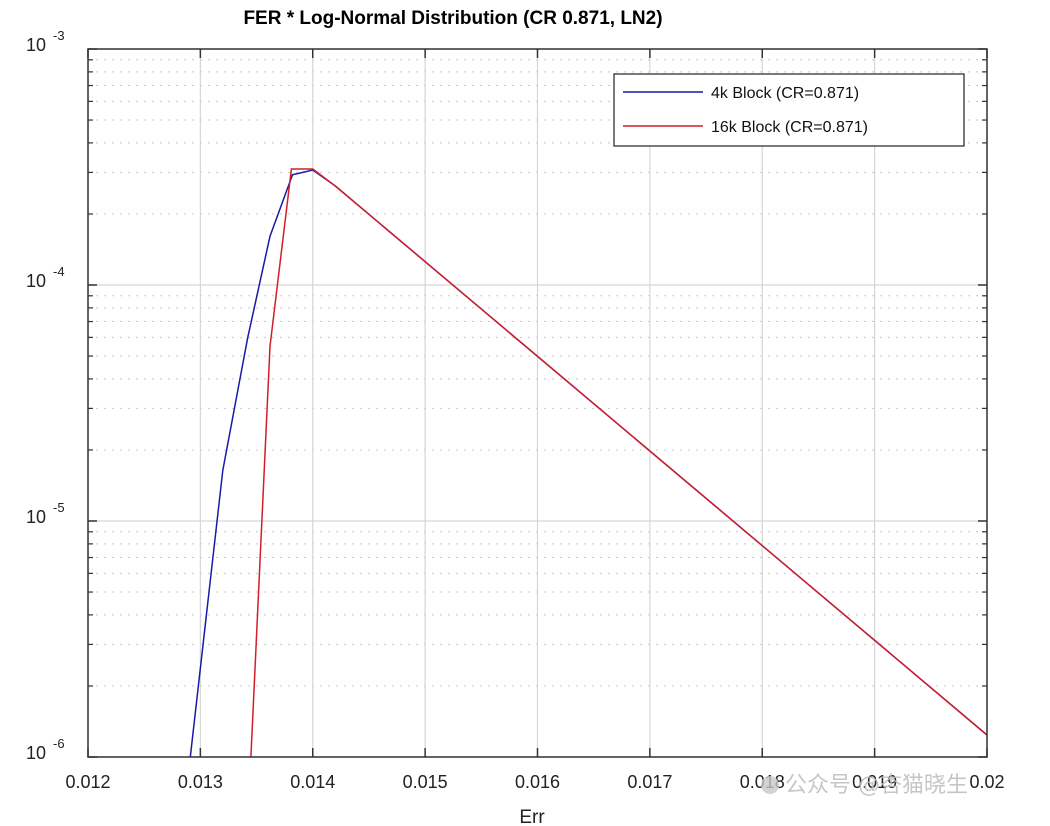  Describe the element at coordinates (59, 271) in the screenshot. I see `y-tick-label-exponent: -4` at that location.